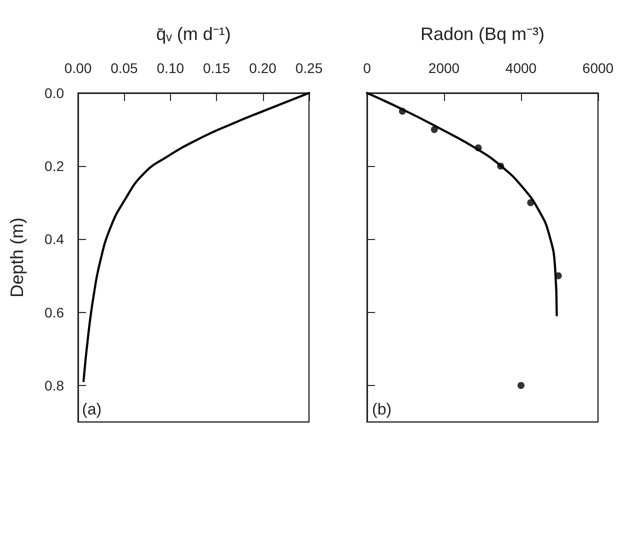 The width and height of the screenshot is (625, 538). Describe the element at coordinates (78, 68) in the screenshot. I see `x-tick-label: 0.00` at that location.